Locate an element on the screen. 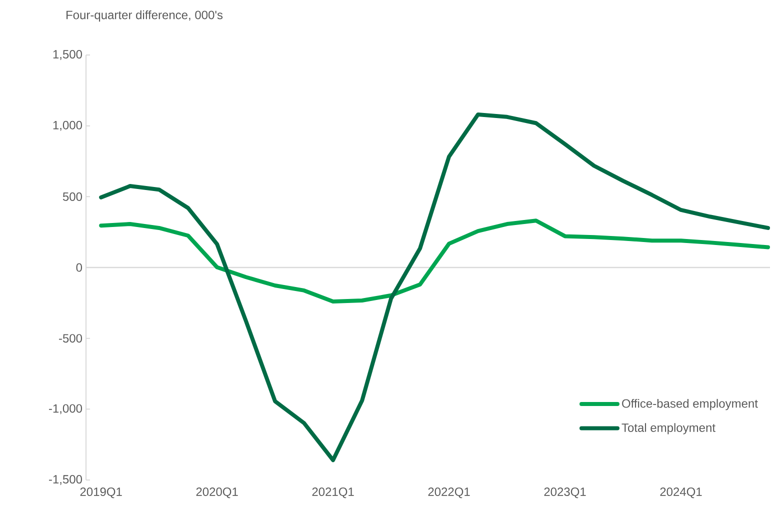 Image resolution: width=776 pixels, height=513 pixels. line-series is located at coordinates (434, 261).